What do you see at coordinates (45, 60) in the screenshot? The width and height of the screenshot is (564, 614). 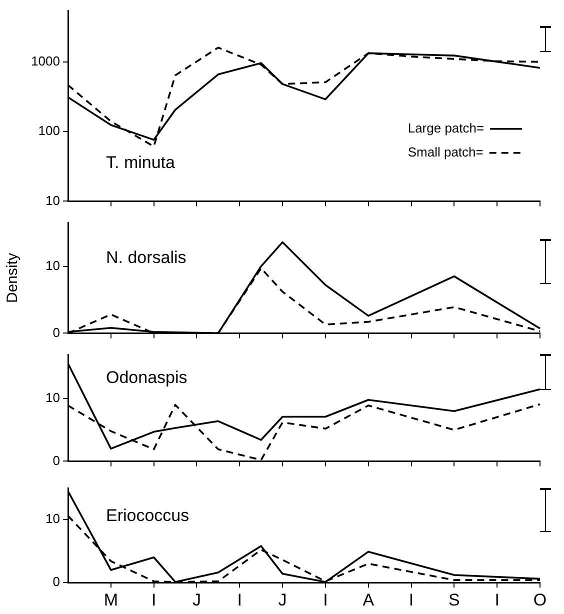 I see `y-tick-label: 1000` at bounding box center [45, 60].